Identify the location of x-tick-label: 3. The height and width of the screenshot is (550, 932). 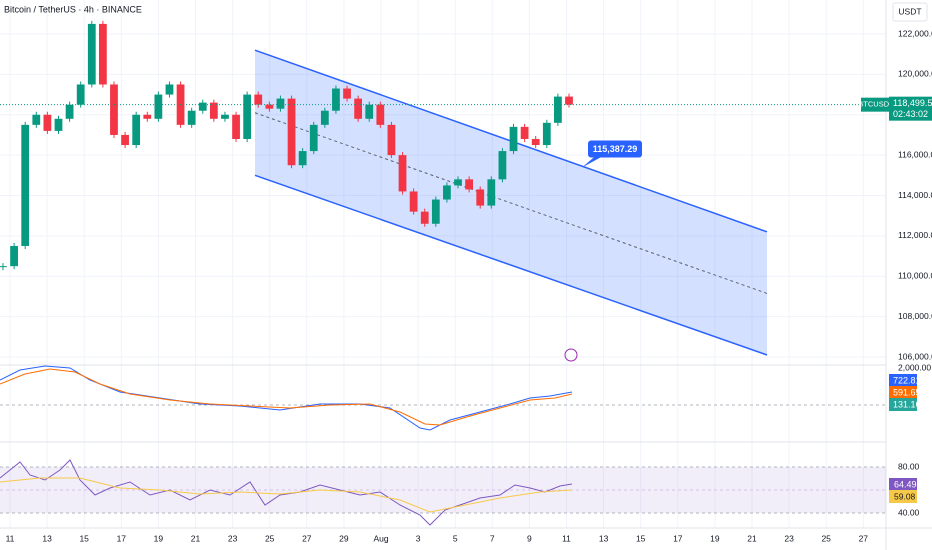
(418, 538).